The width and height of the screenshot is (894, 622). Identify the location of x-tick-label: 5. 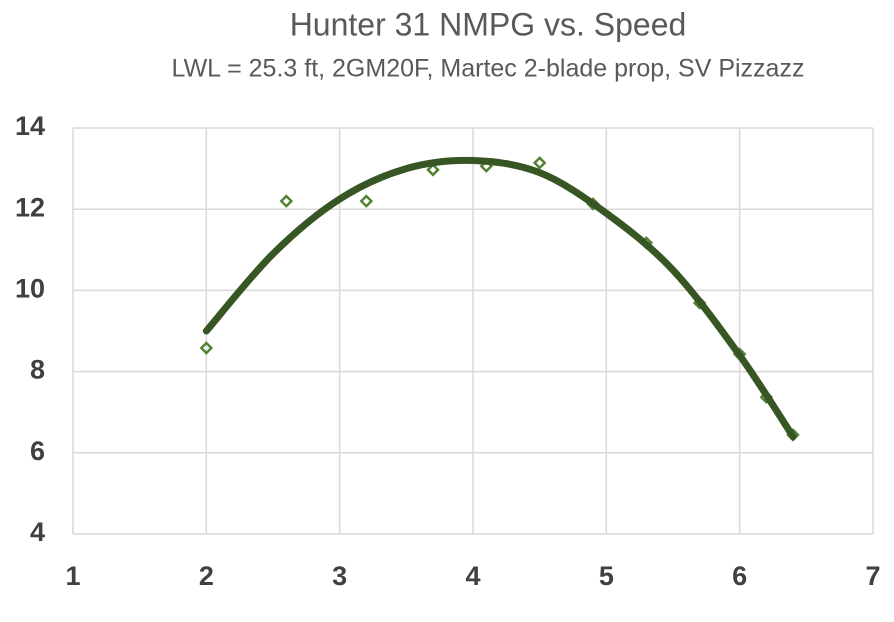
(606, 576).